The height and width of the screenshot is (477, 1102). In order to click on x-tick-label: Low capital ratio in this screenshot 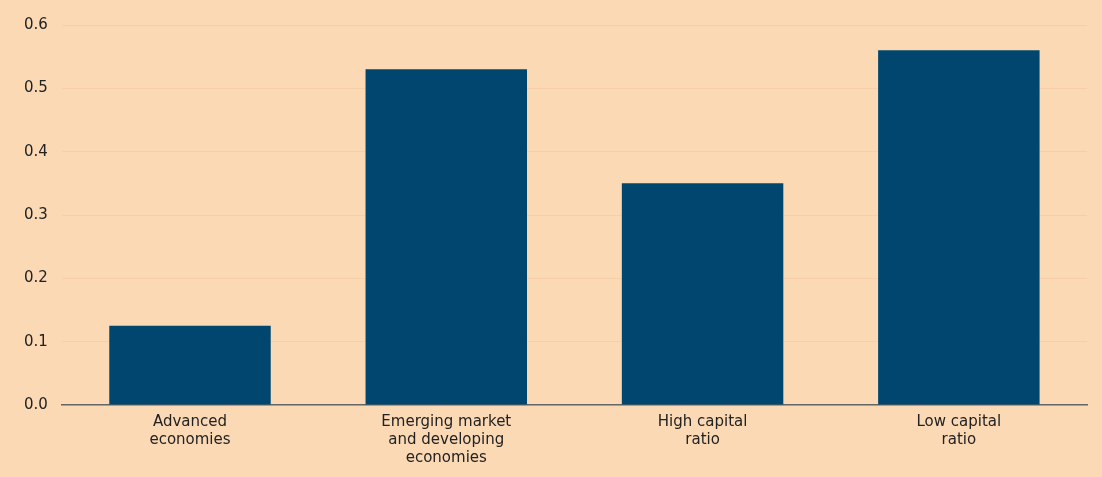, I will do `click(959, 429)`.